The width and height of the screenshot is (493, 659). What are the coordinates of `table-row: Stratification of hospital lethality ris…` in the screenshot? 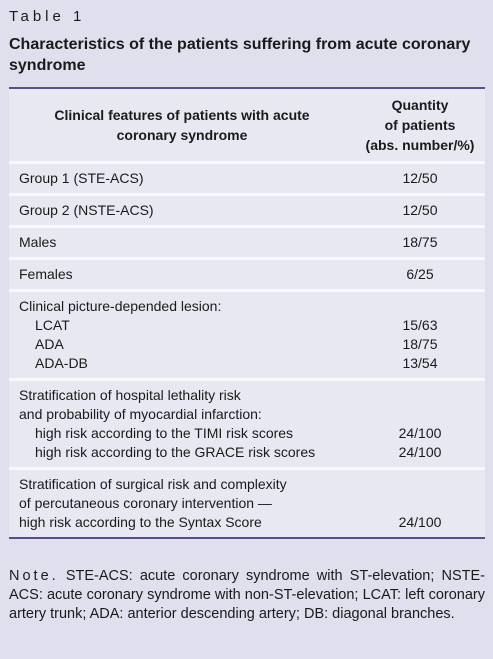 It's located at (247, 423).